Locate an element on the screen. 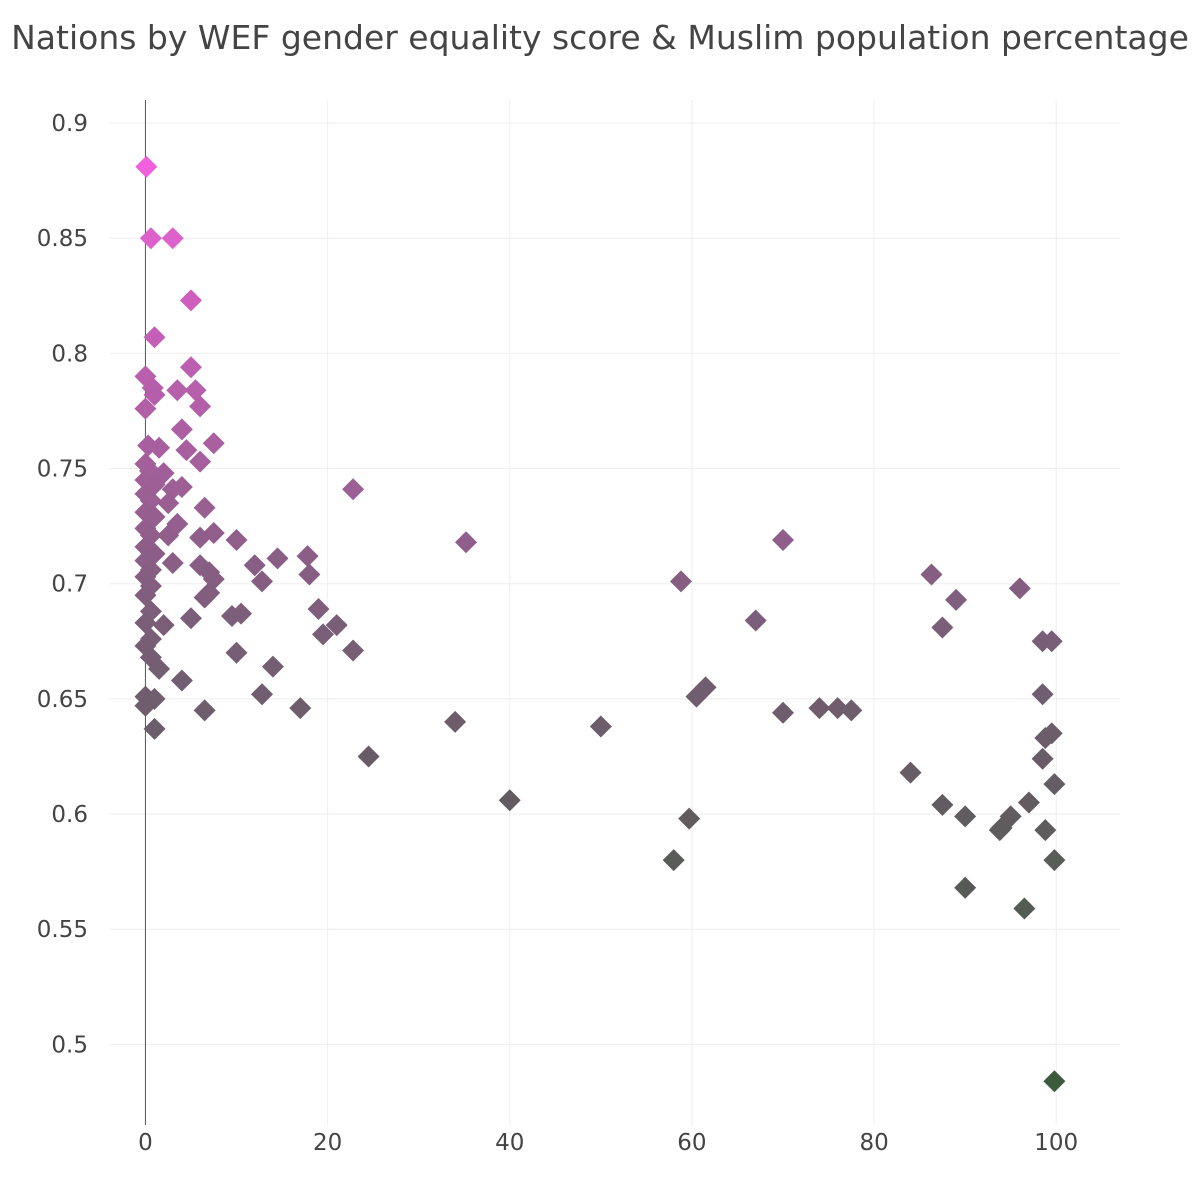 The width and height of the screenshot is (1200, 1200). y-tick-label: 0.55 is located at coordinates (62, 930).